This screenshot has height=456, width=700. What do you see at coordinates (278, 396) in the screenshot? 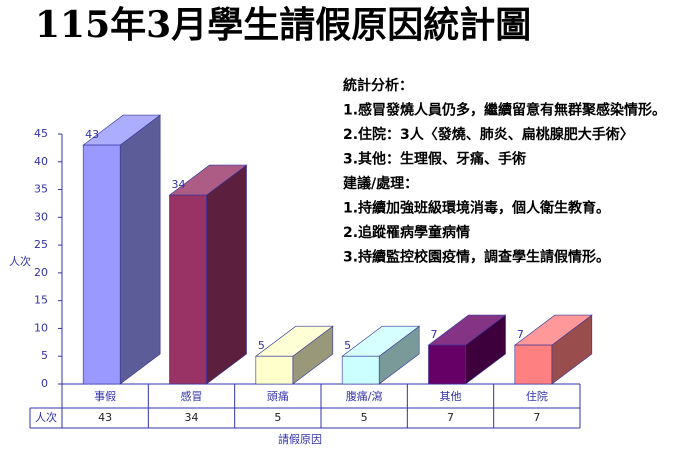
I see `x-tick-label: 頭痛` at bounding box center [278, 396].